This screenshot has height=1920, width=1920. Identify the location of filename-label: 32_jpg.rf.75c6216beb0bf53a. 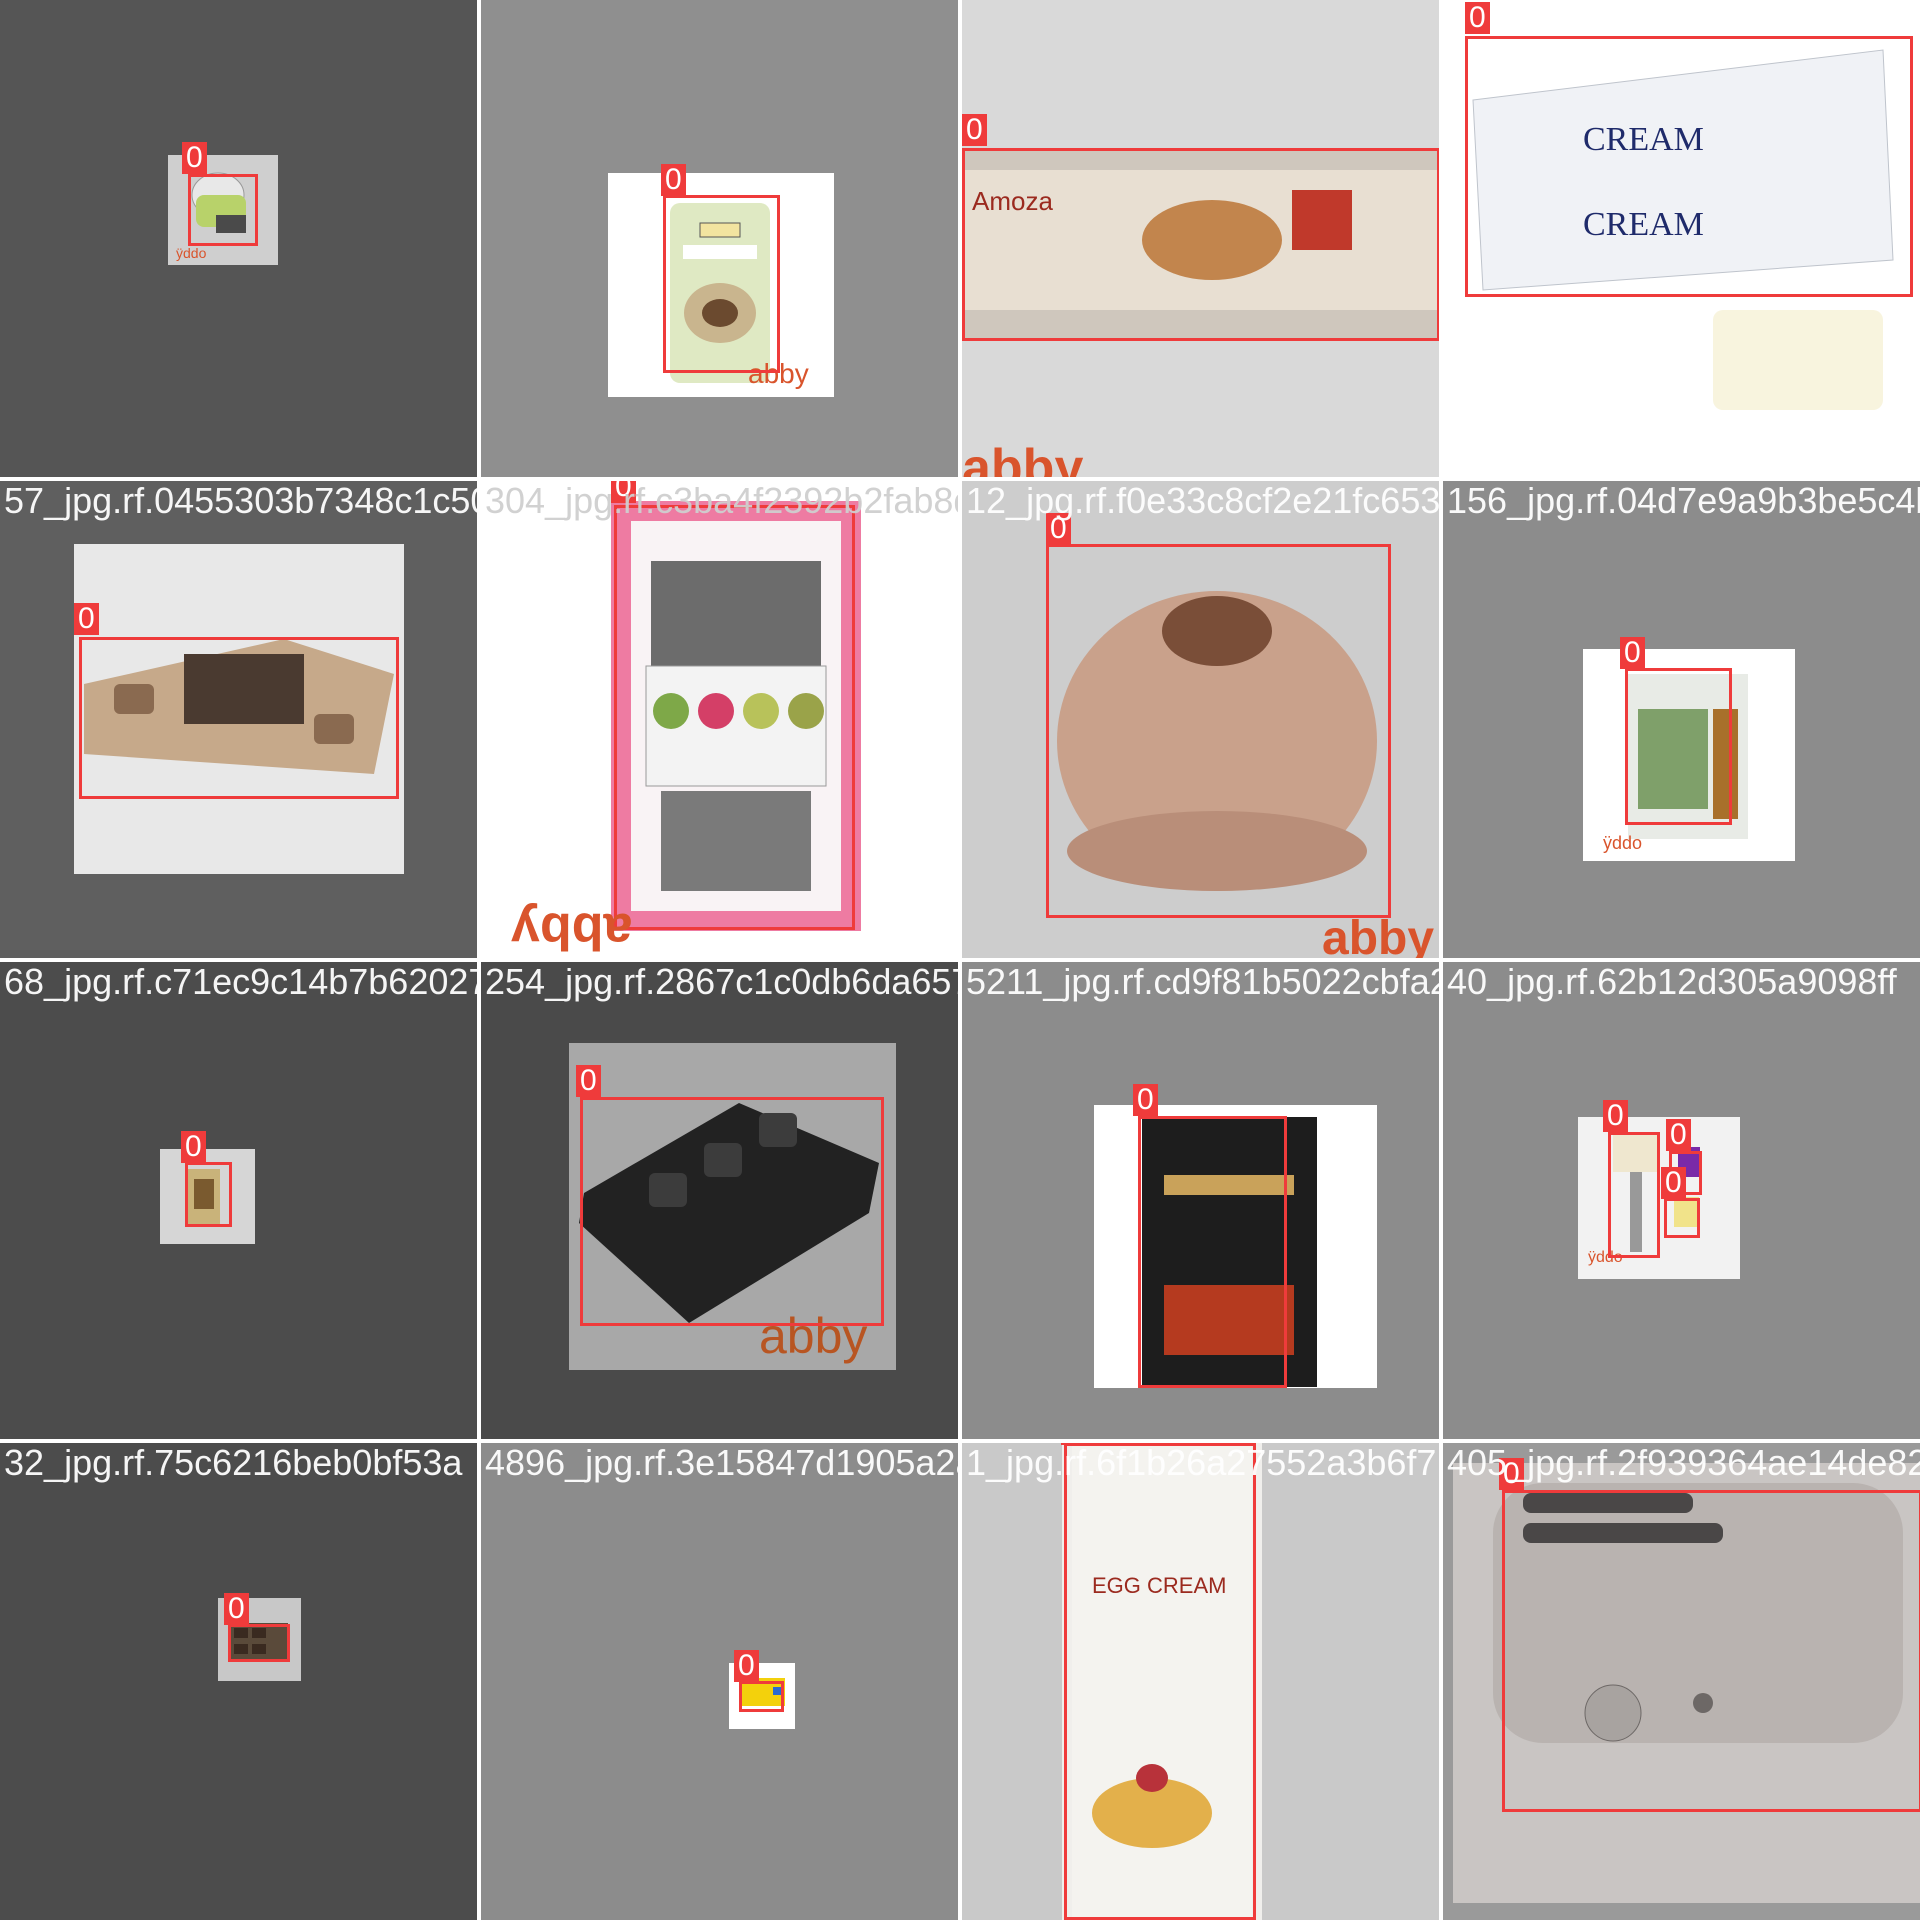
(233, 1463).